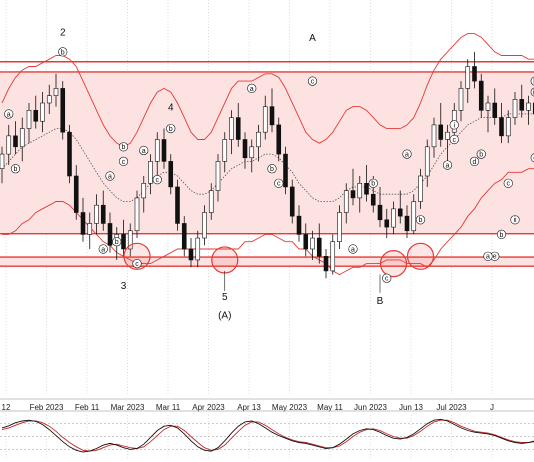  I want to click on wave-label-major: A, so click(312, 38).